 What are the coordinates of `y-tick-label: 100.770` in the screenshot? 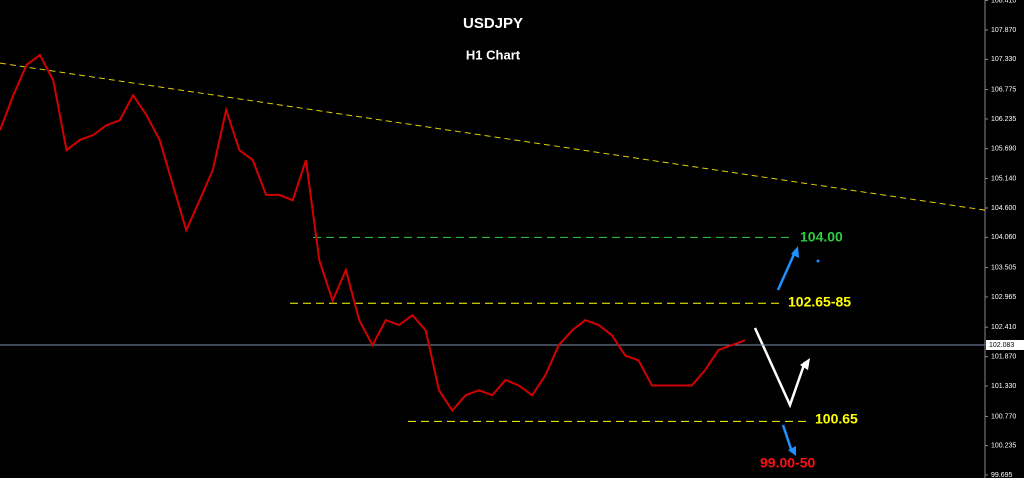 It's located at (1003, 416).